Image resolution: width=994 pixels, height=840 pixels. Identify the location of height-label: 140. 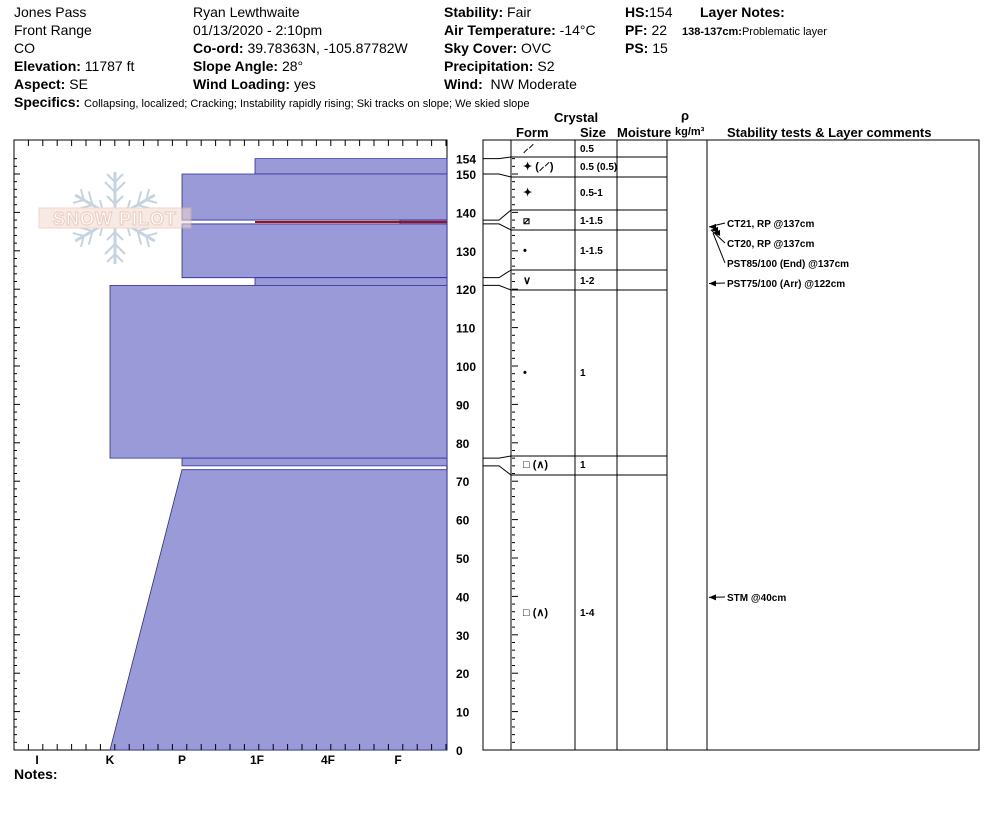
(466, 213).